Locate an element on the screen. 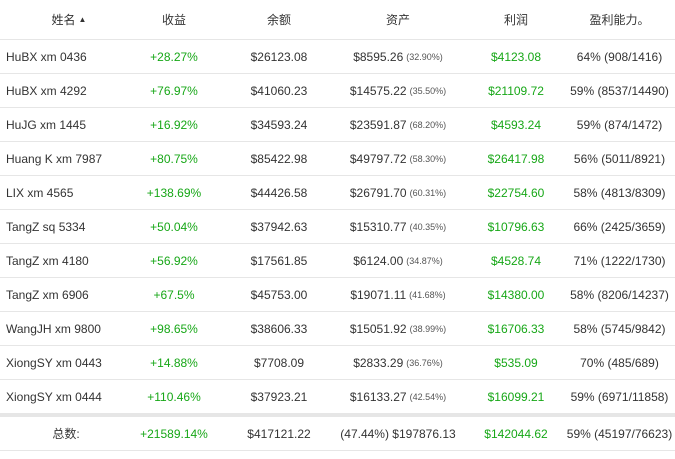  row-assets: $49797.72 (58.30%) is located at coordinates (398, 158).